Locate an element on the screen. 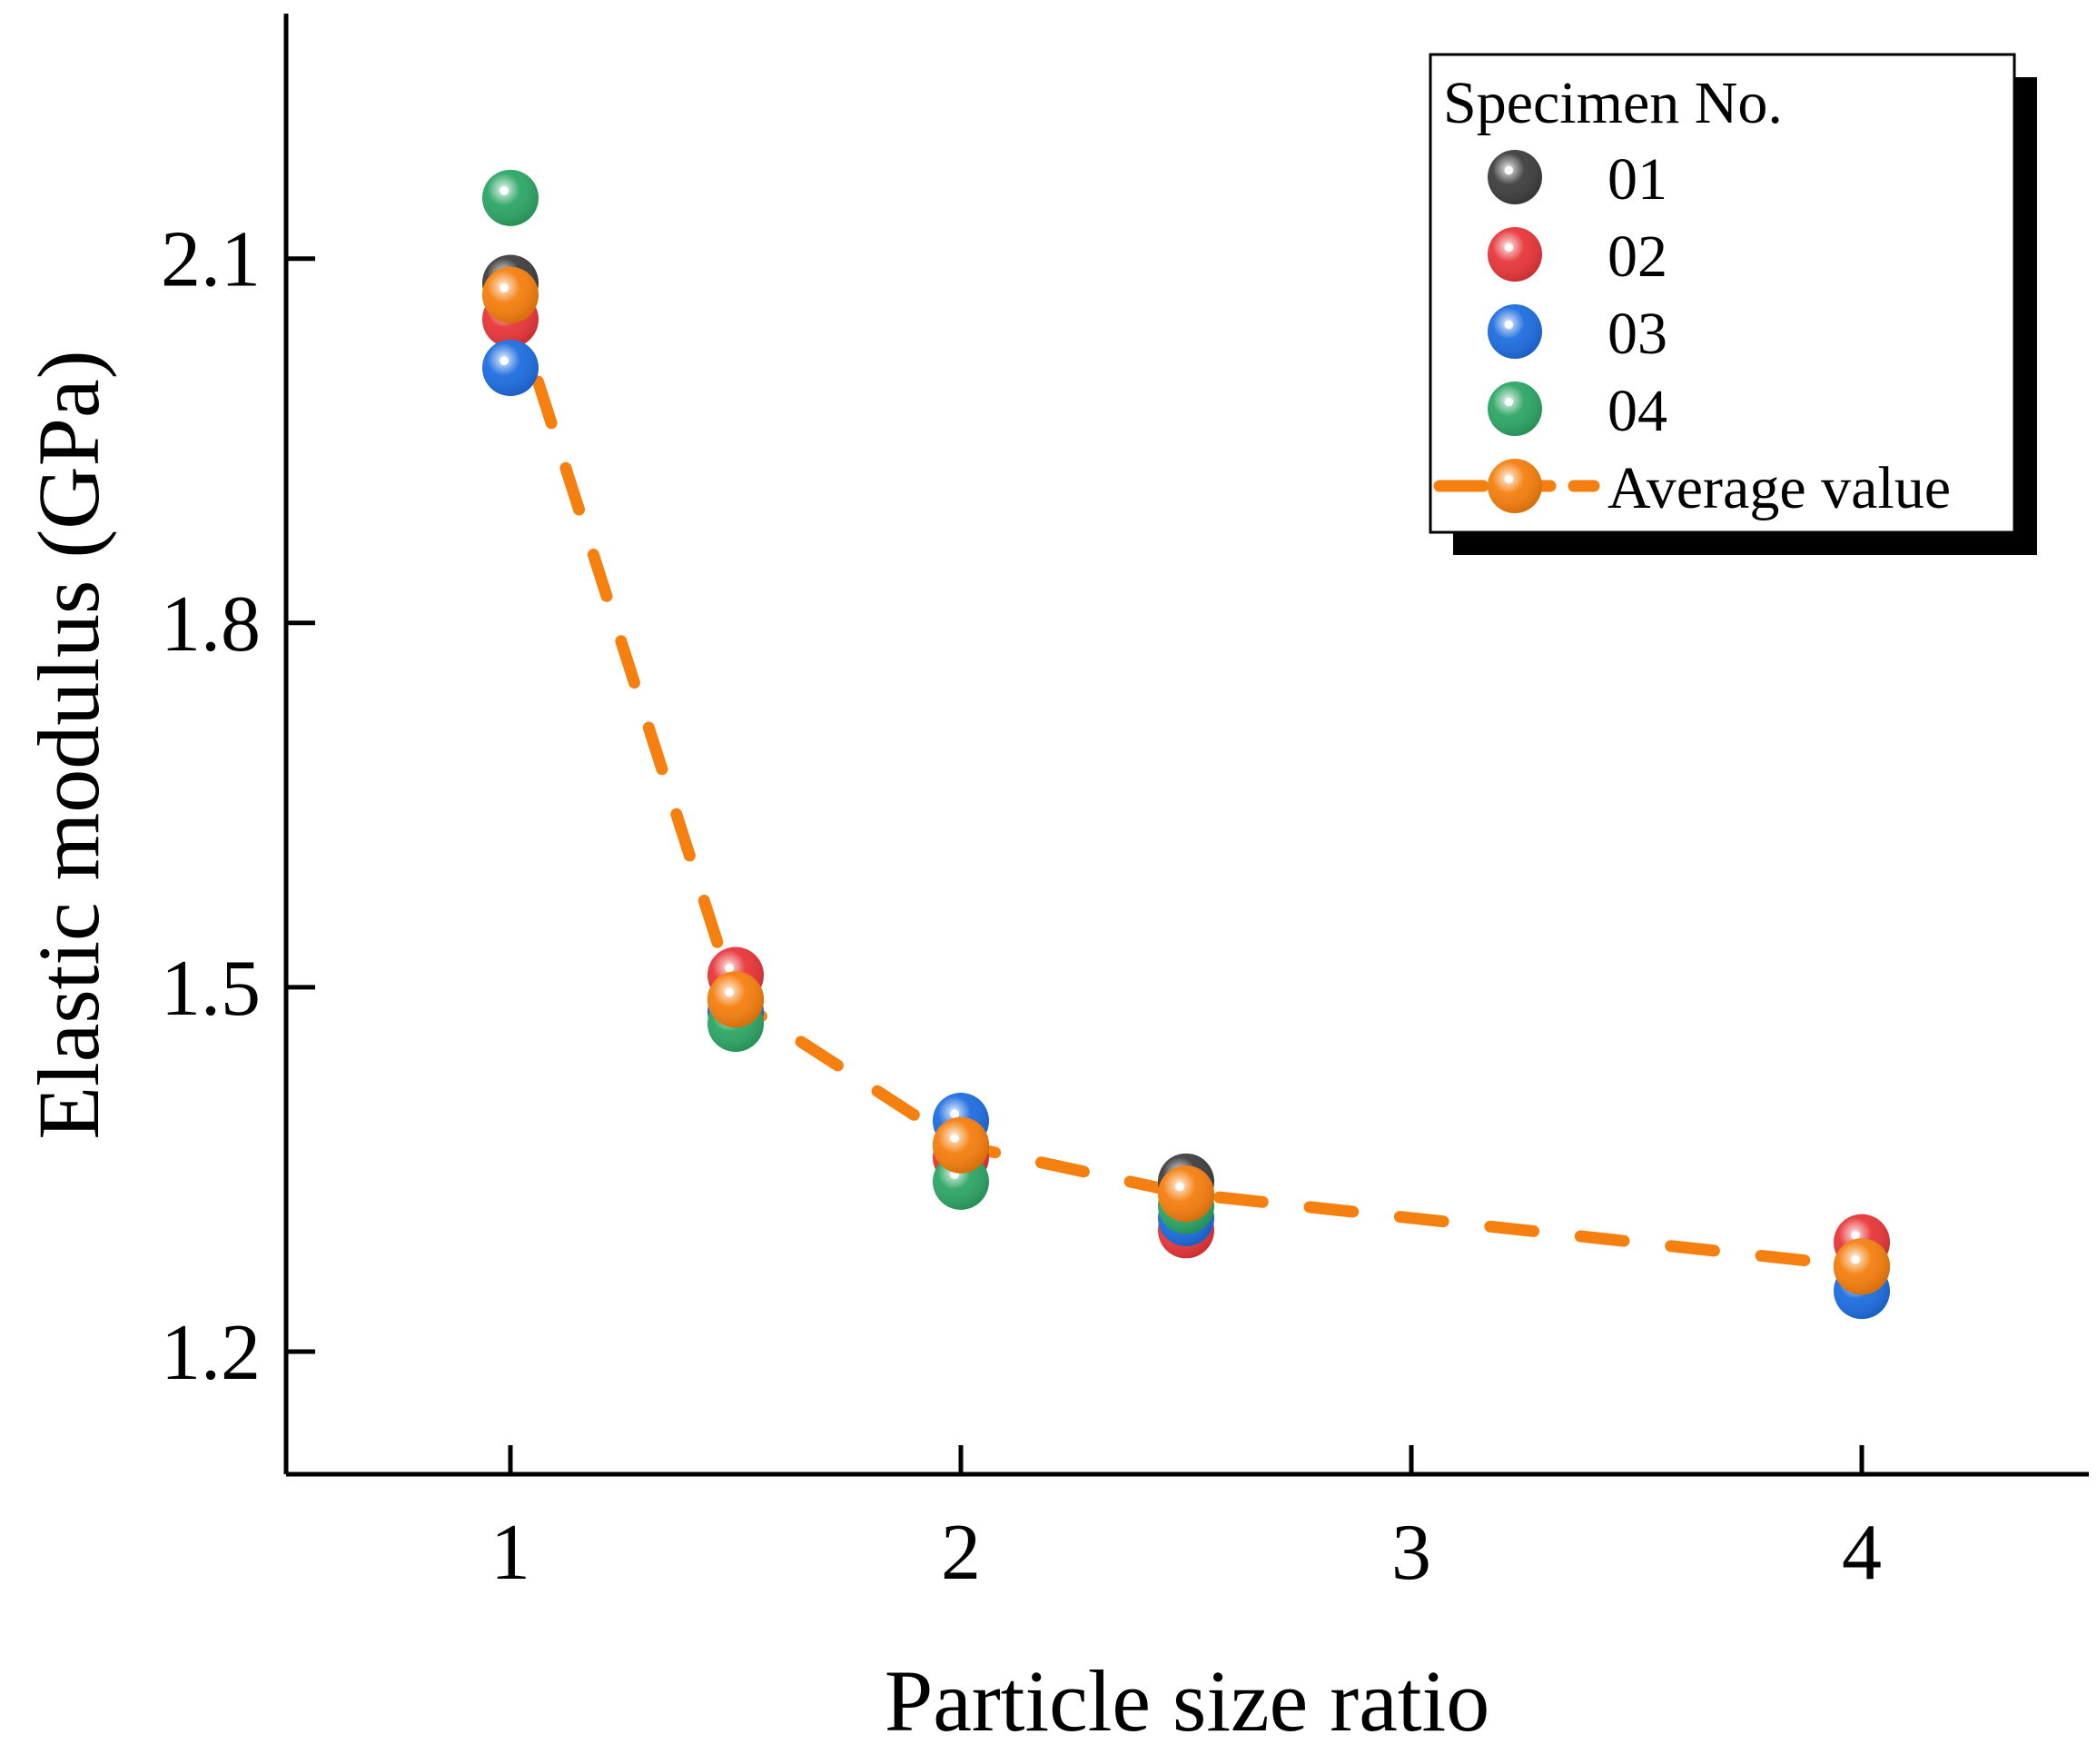  point-specimen-04-sheen is located at coordinates (510, 197).